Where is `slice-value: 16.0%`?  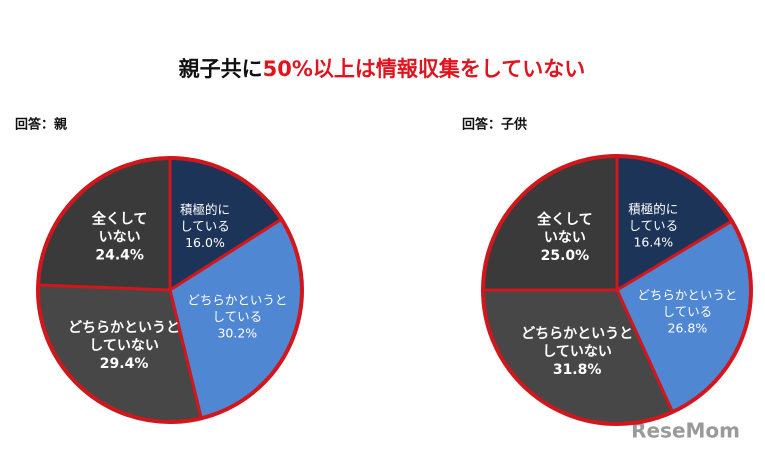
slice-value: 16.0% is located at coordinates (205, 241).